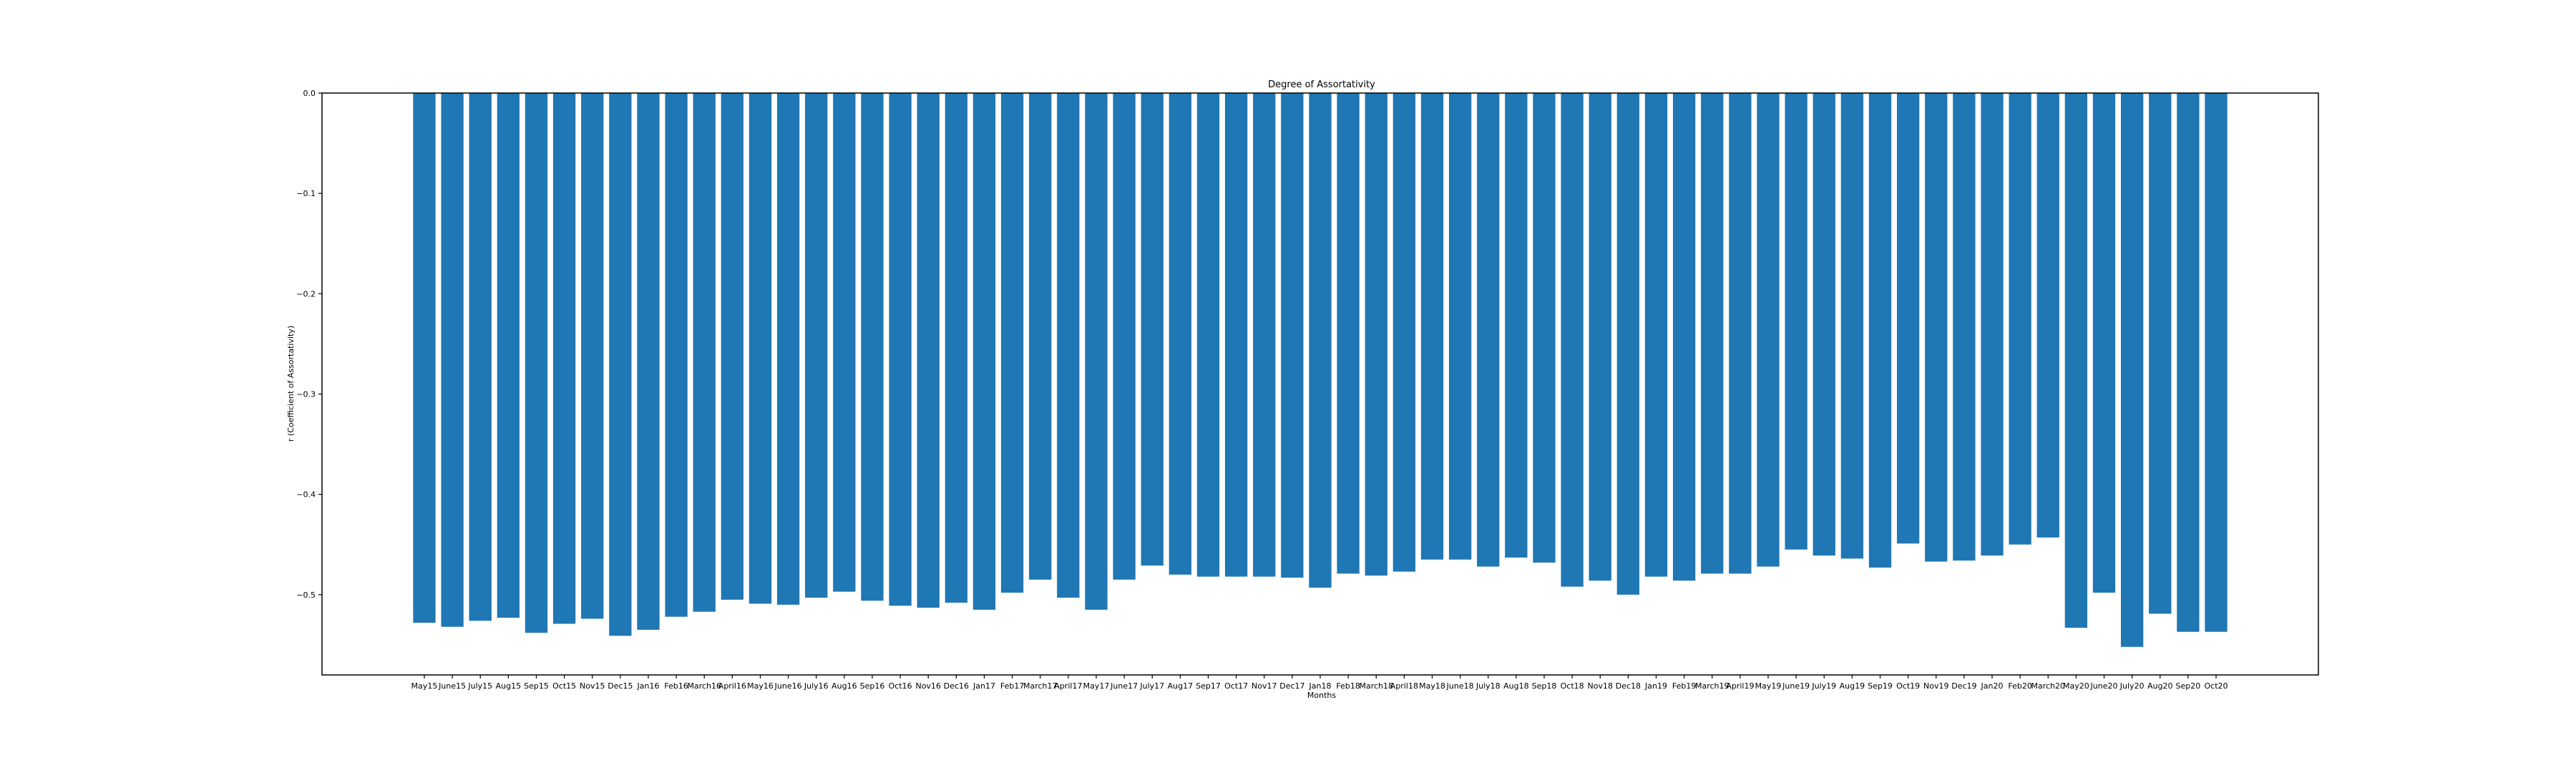 This screenshot has height=773, width=2576. What do you see at coordinates (1992, 686) in the screenshot?
I see `x-tick-label: Jan20` at bounding box center [1992, 686].